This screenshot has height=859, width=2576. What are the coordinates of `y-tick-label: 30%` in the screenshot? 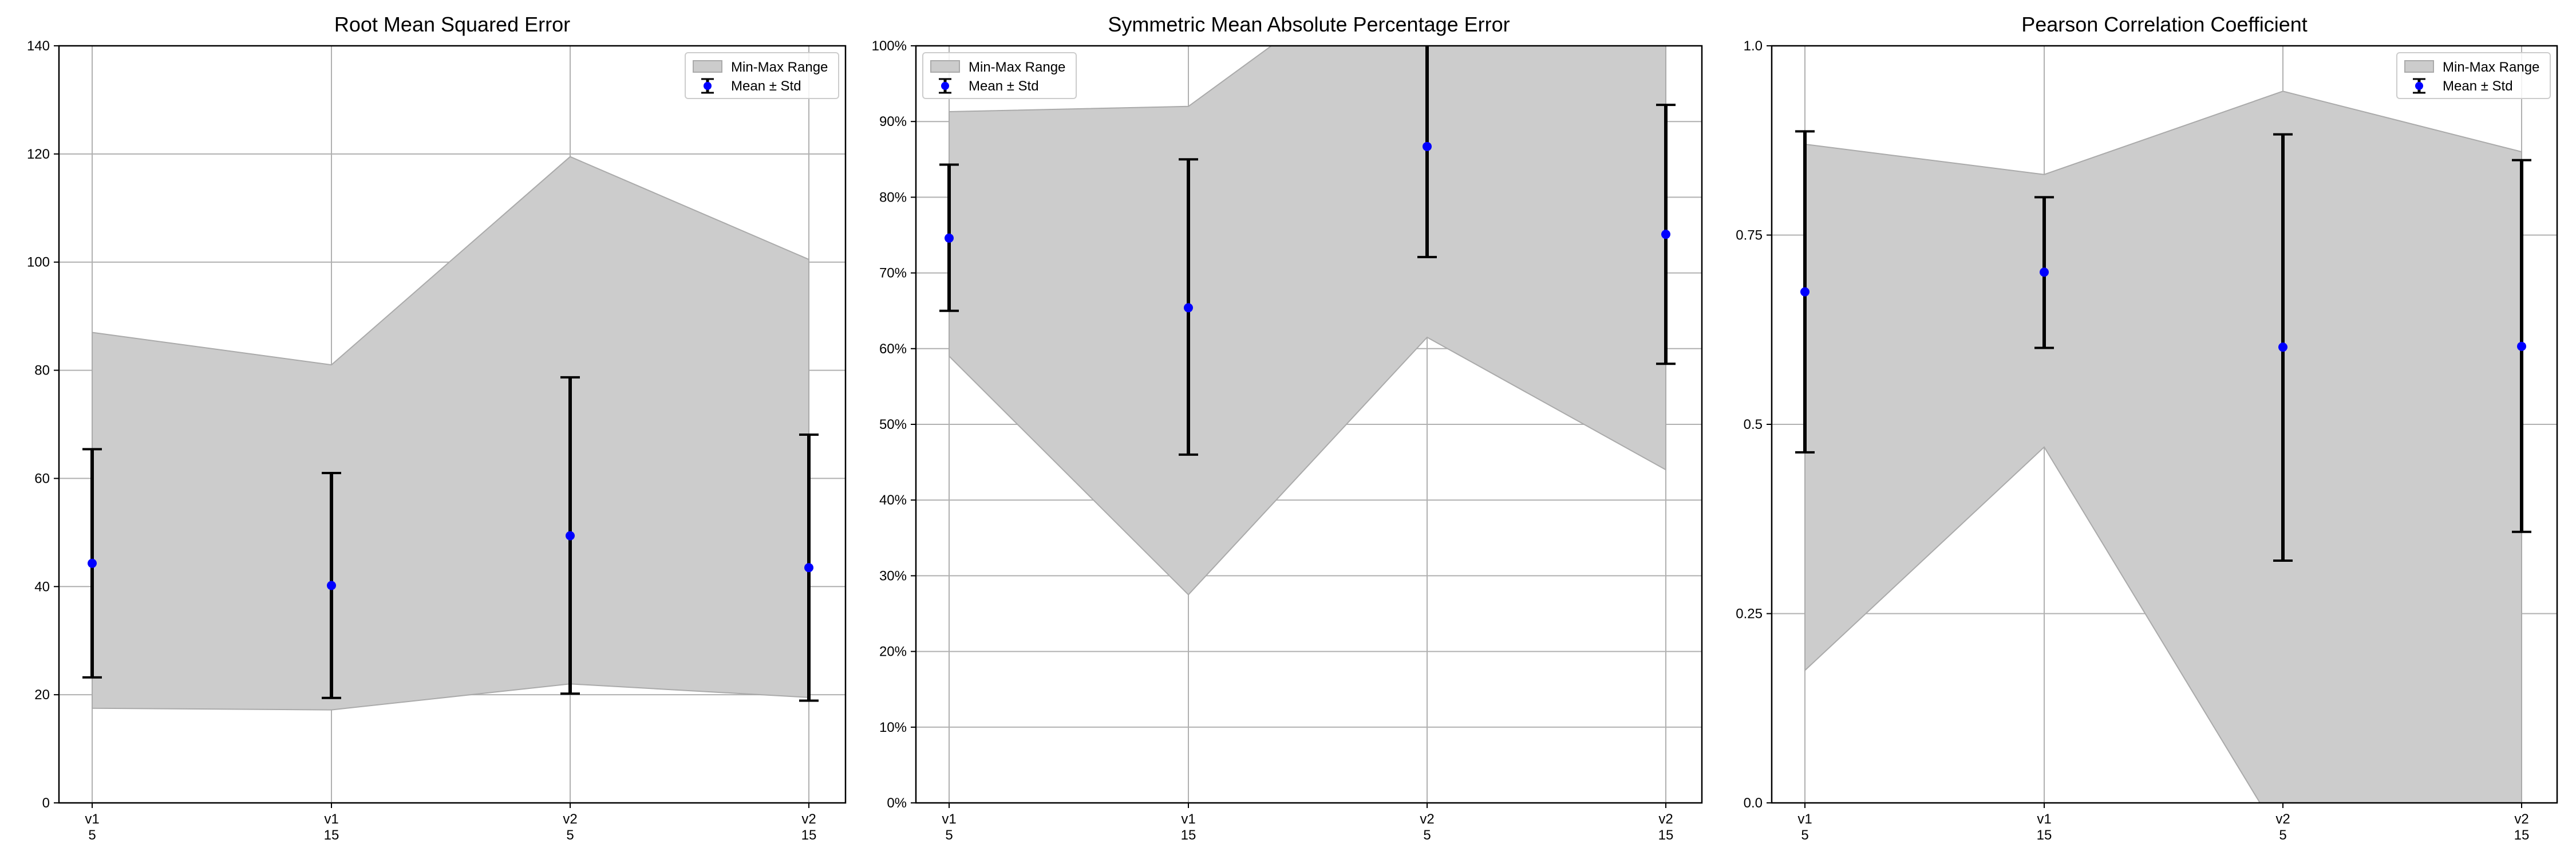 It's located at (893, 576).